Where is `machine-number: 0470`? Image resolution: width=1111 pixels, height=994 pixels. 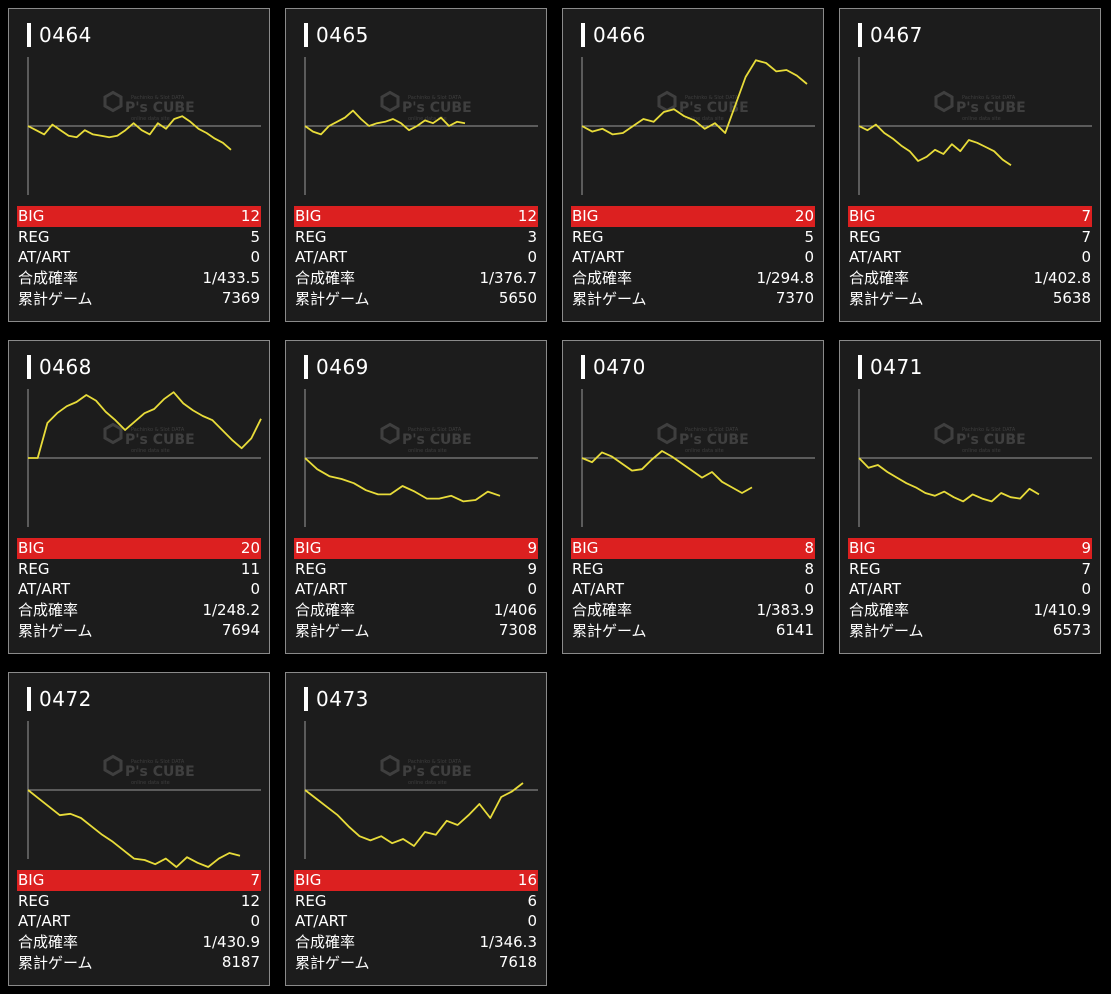 machine-number: 0470 is located at coordinates (619, 367).